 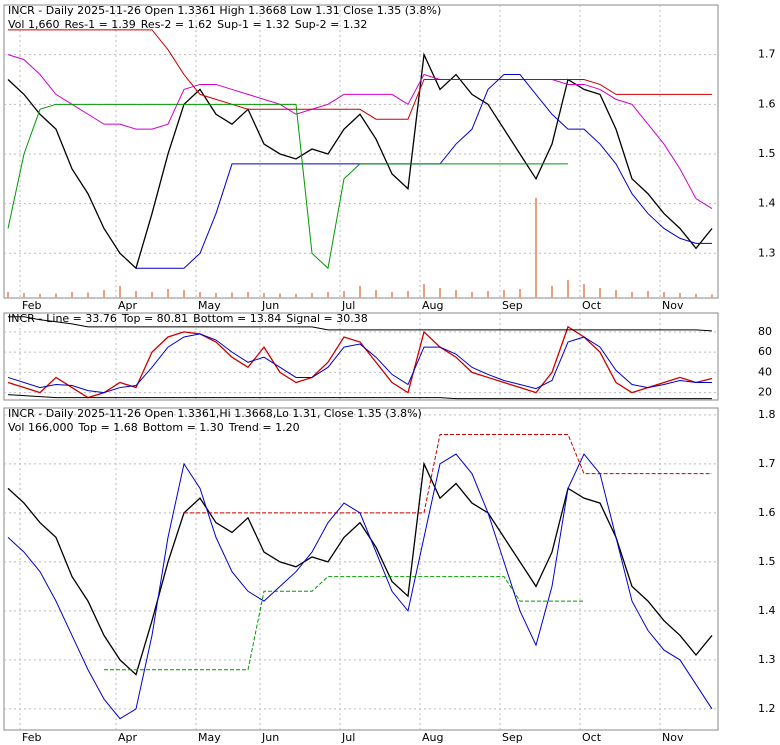 What do you see at coordinates (432, 737) in the screenshot?
I see `x-tick-label: Aug` at bounding box center [432, 737].